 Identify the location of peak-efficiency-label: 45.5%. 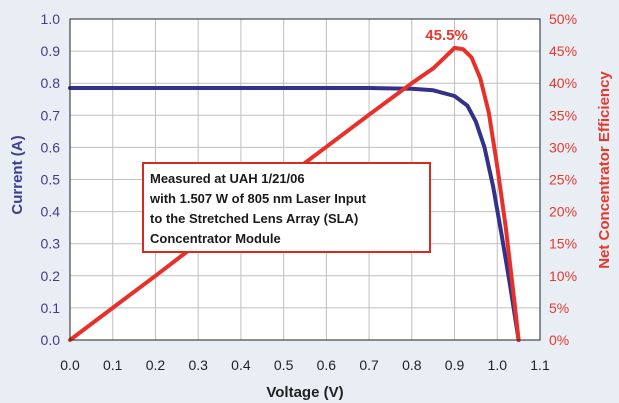
(446, 35).